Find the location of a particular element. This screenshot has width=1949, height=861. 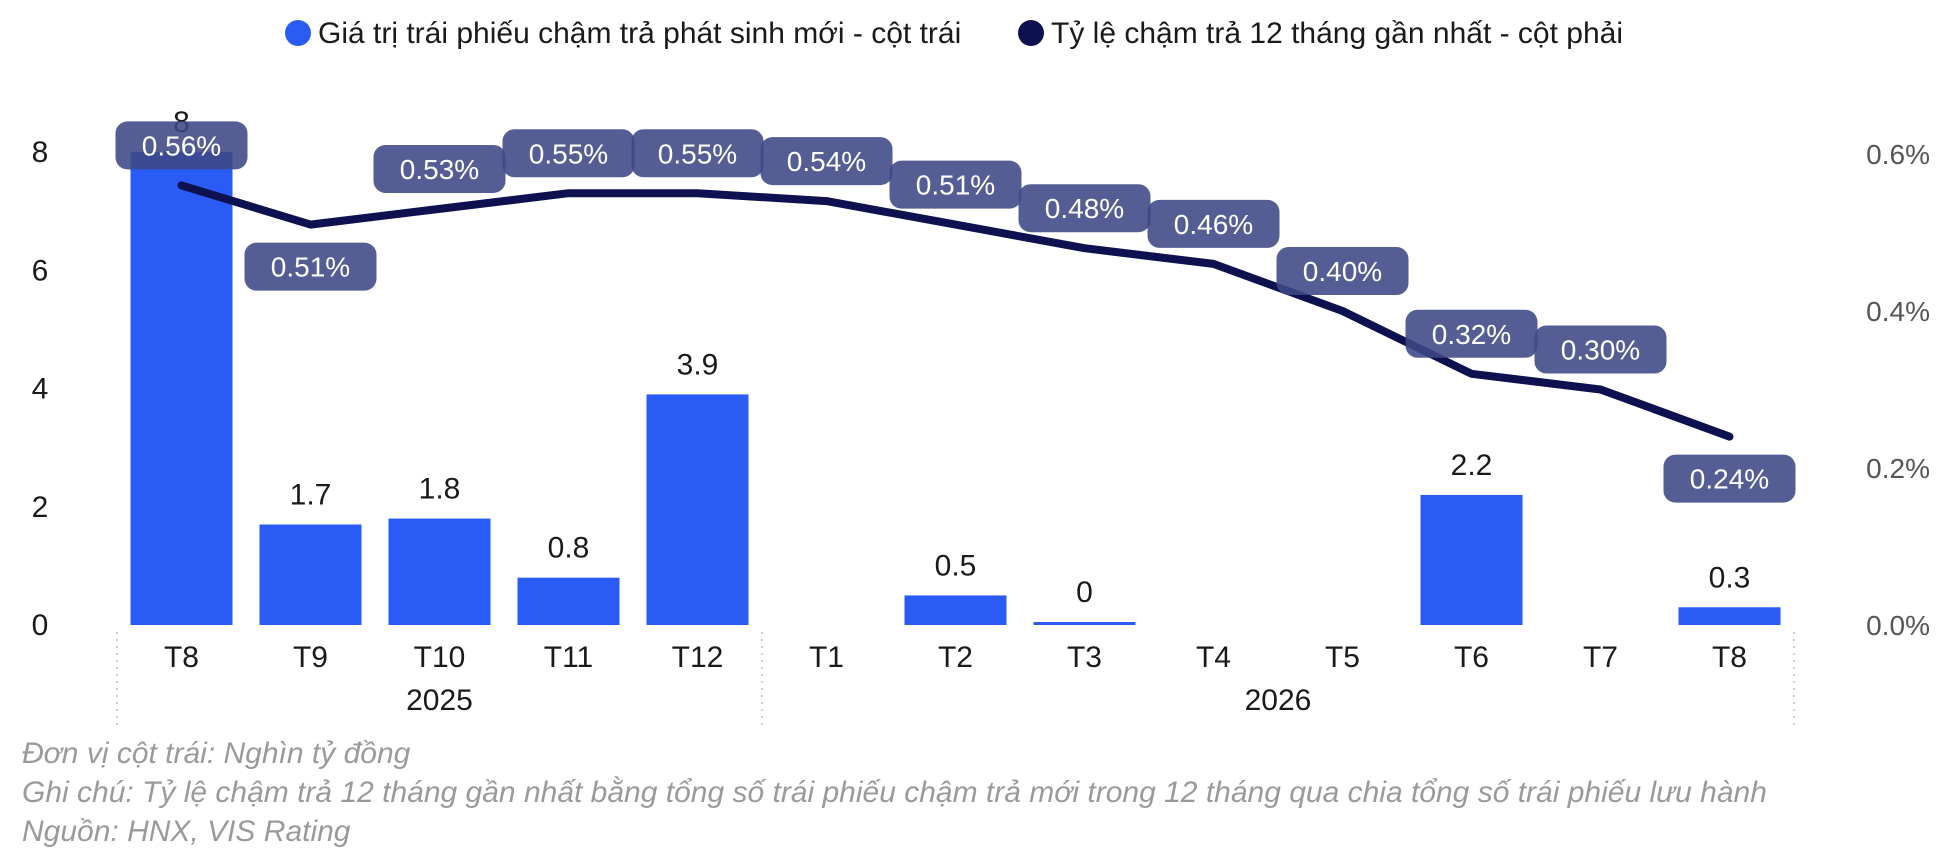

y-left-tick-label: 8 is located at coordinates (40, 152).